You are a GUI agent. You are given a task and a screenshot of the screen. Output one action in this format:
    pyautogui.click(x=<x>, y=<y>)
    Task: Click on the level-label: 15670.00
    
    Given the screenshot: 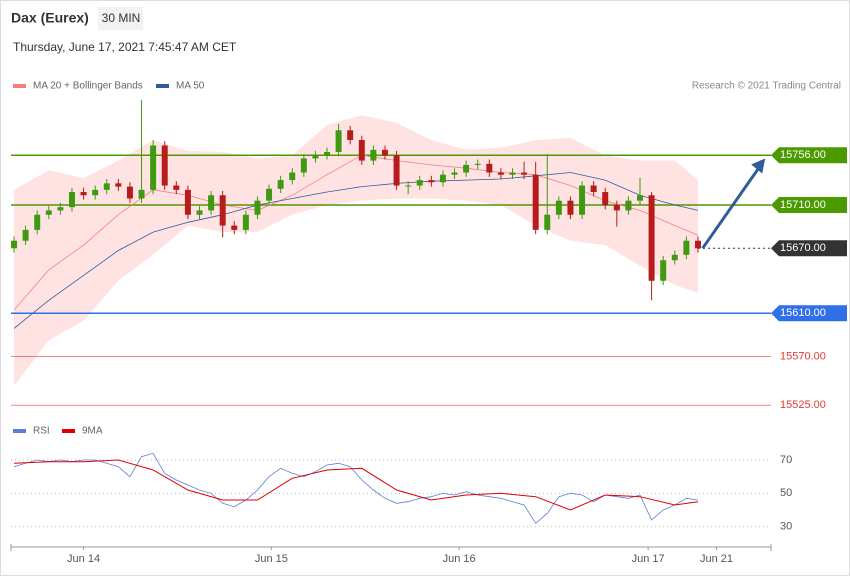 What is the action you would take?
    pyautogui.click(x=803, y=248)
    